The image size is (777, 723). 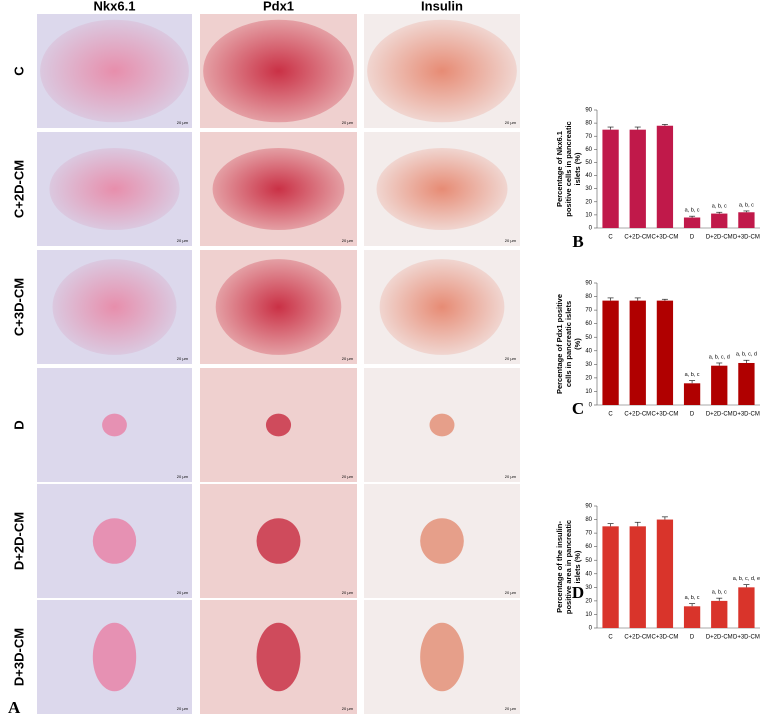 I want to click on y-axis-label: Percentage of Pdx1 positive, so click(x=559, y=344).